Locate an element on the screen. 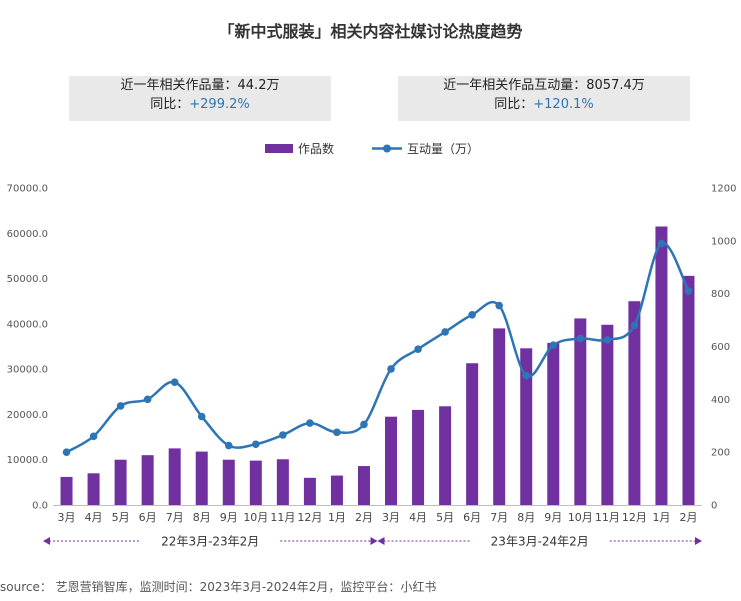 The width and height of the screenshot is (741, 601). period-arrow-left is located at coordinates (381, 541).